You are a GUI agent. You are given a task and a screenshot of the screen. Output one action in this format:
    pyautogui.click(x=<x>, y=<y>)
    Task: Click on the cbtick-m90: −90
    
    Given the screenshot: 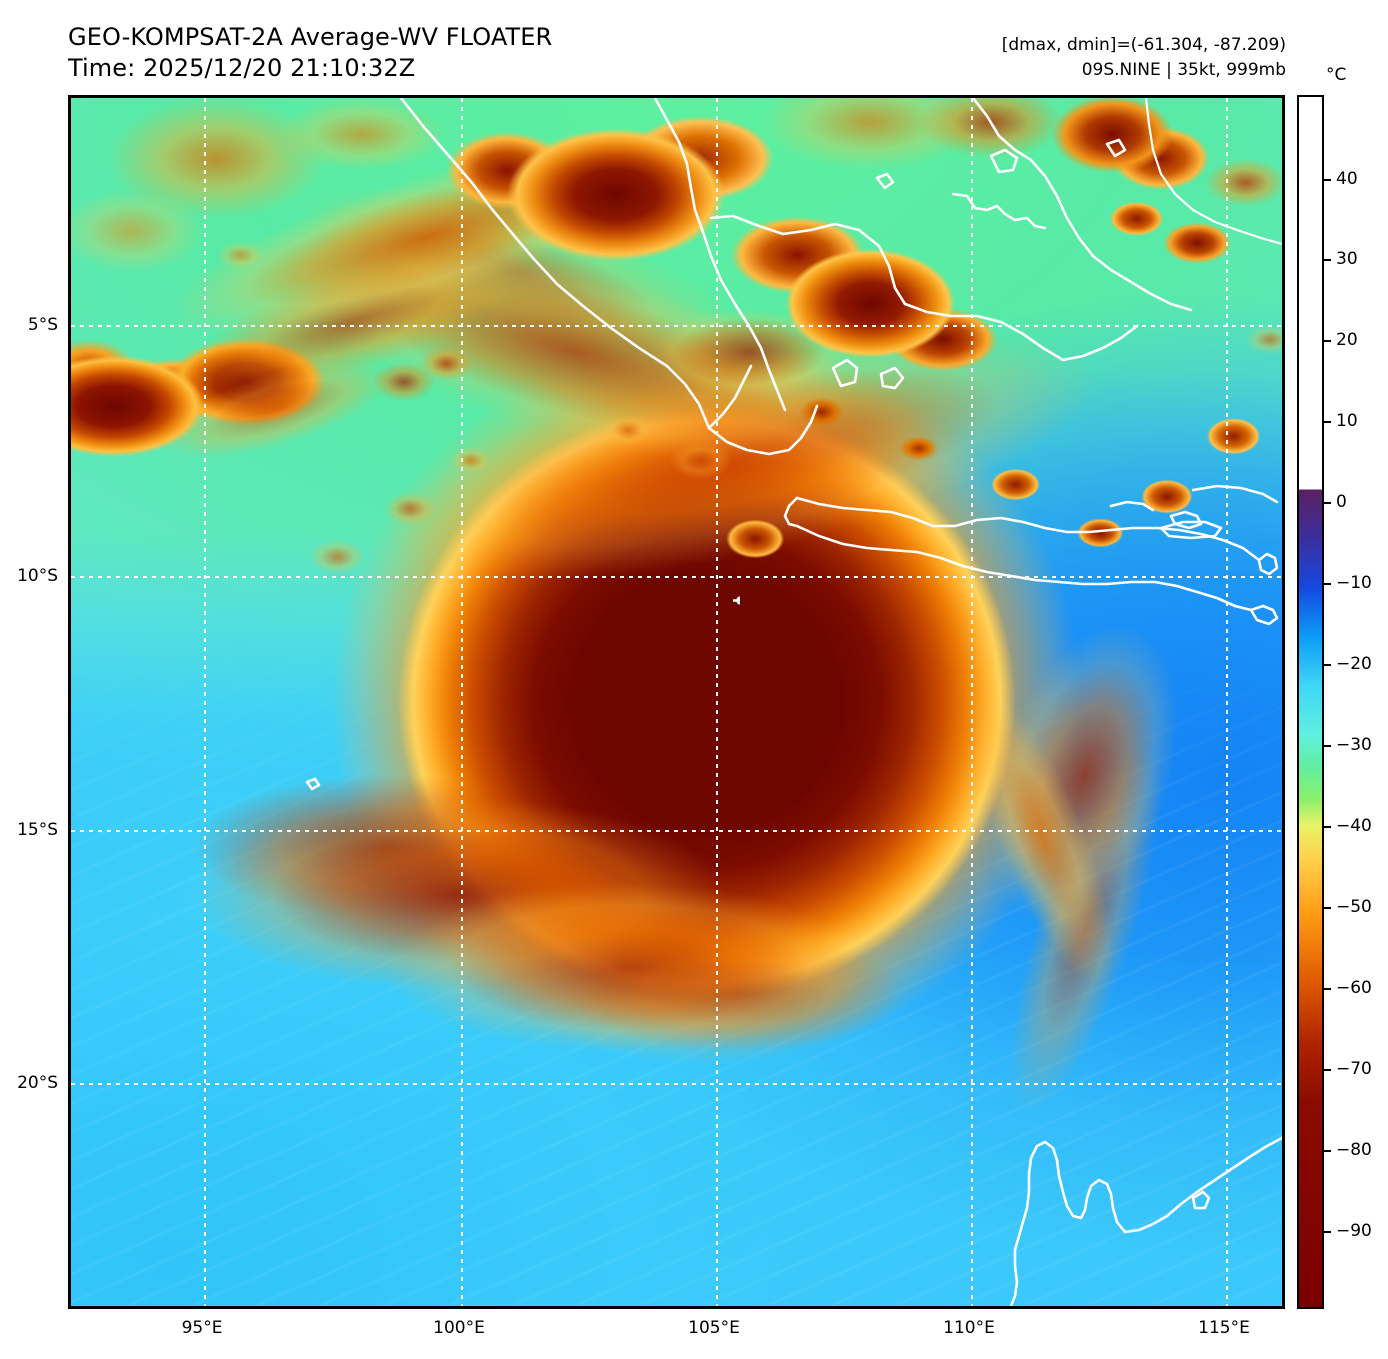 What is the action you would take?
    pyautogui.click(x=1354, y=1231)
    